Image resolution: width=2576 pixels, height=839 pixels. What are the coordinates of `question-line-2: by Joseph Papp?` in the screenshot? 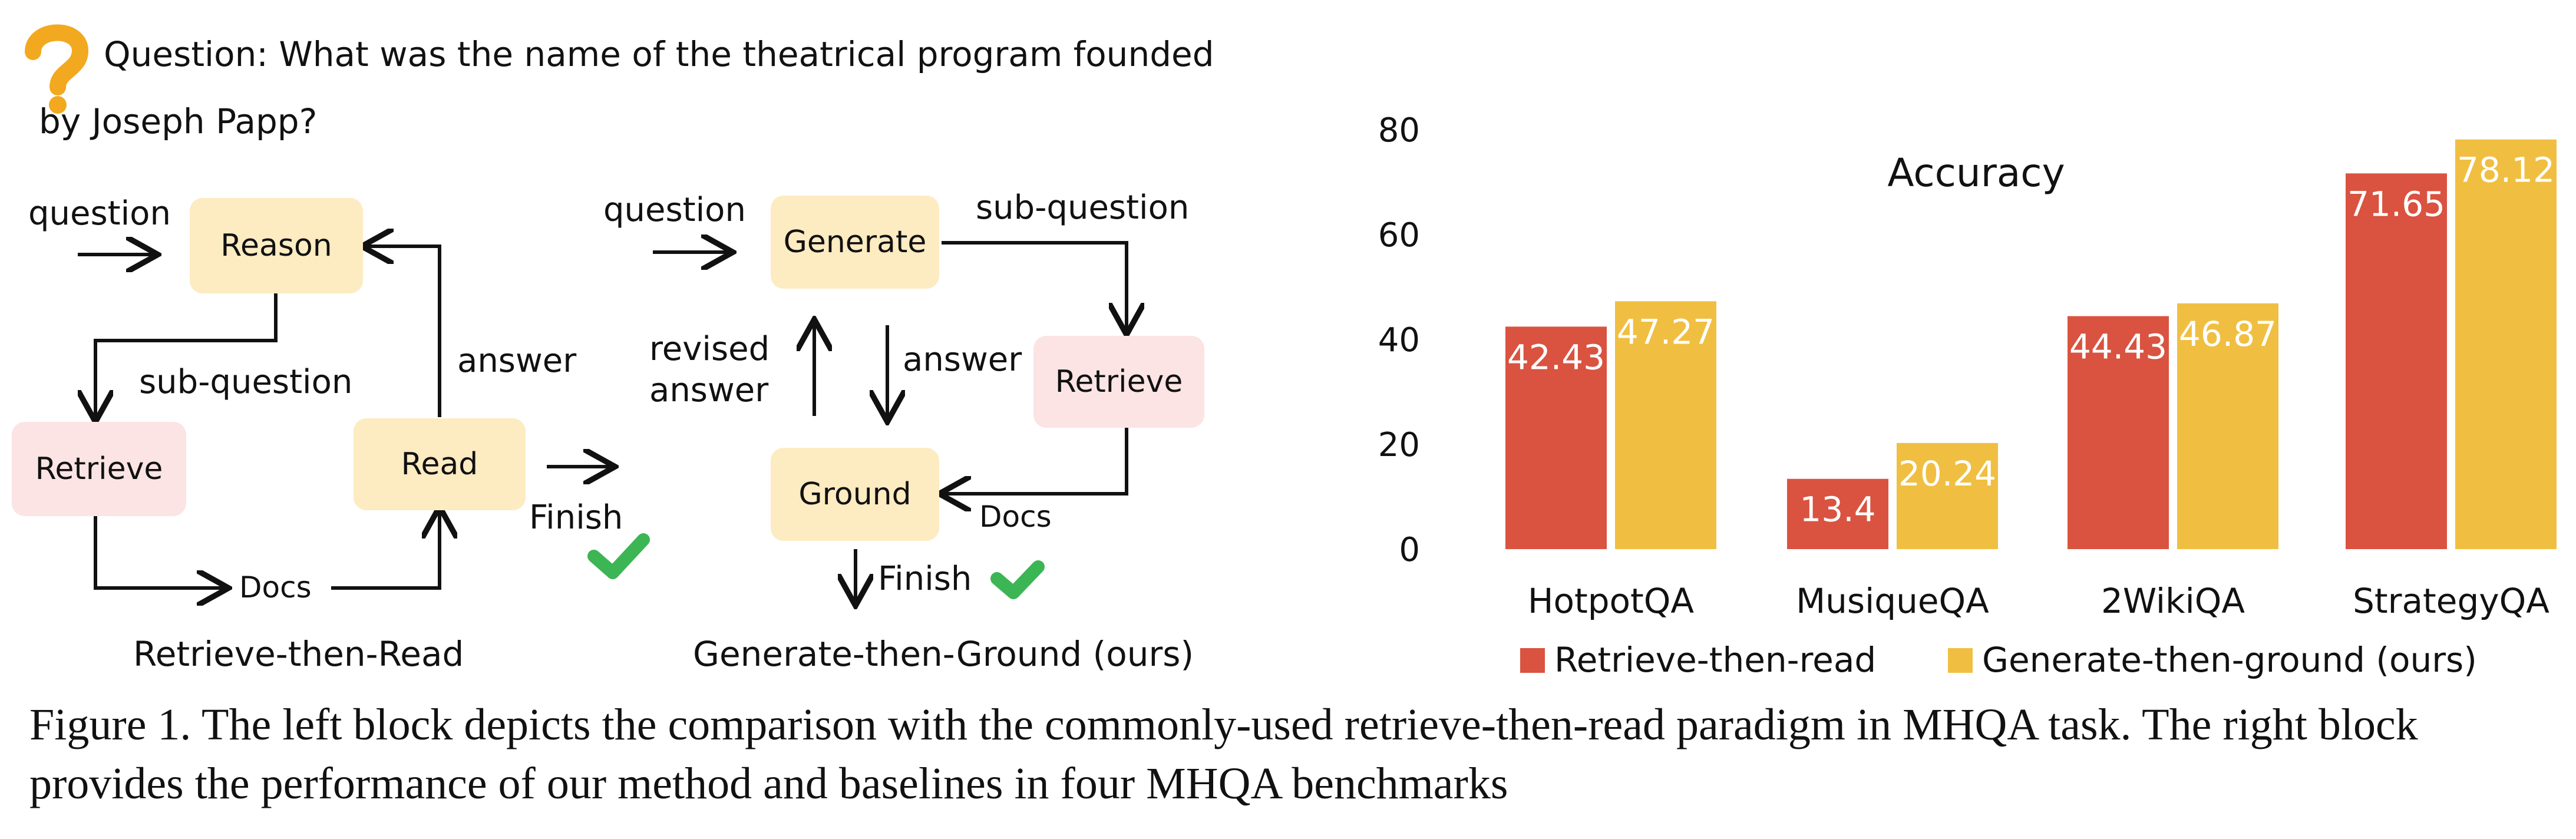 It's located at (178, 121).